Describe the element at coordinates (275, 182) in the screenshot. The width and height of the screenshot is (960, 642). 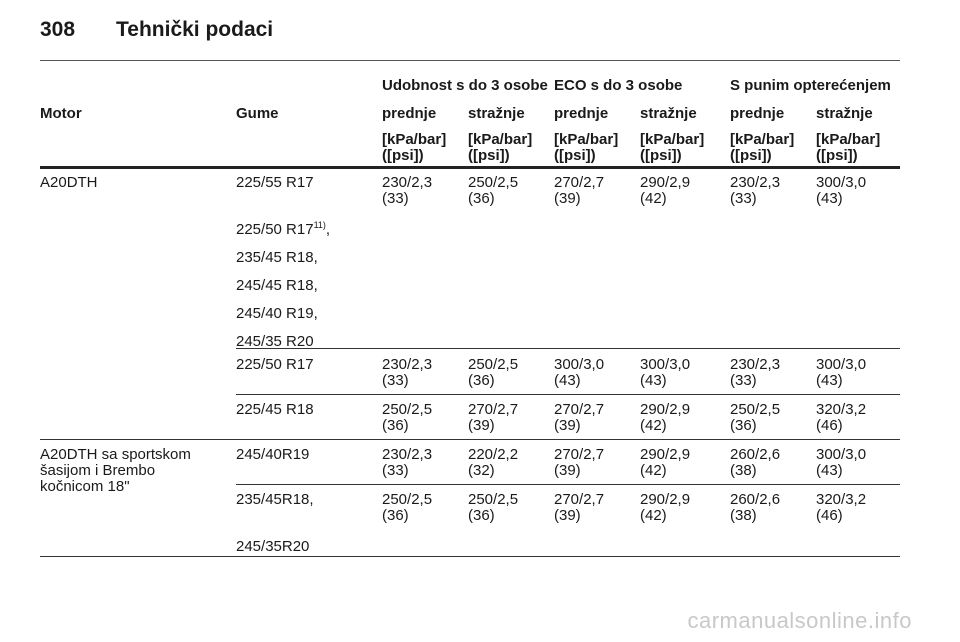
I see `tire-size: 225/55 R17` at that location.